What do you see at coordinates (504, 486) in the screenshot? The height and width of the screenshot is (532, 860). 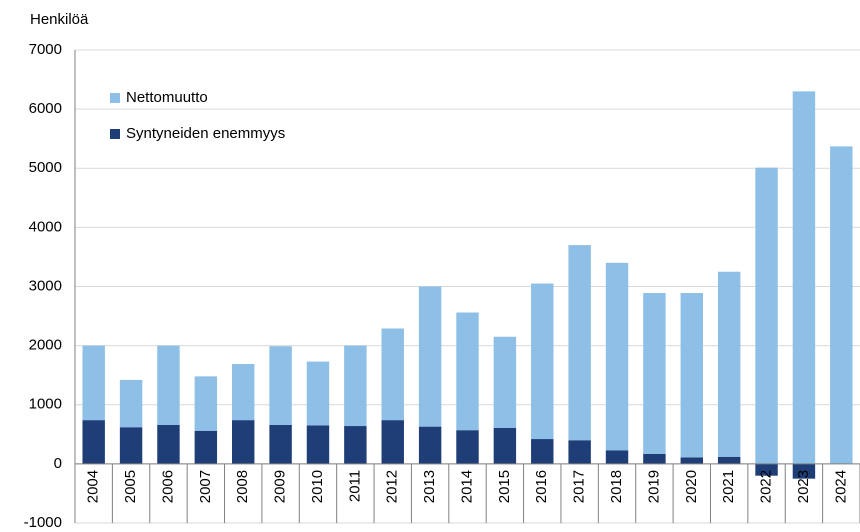 I see `x-tick-label: 2015` at bounding box center [504, 486].